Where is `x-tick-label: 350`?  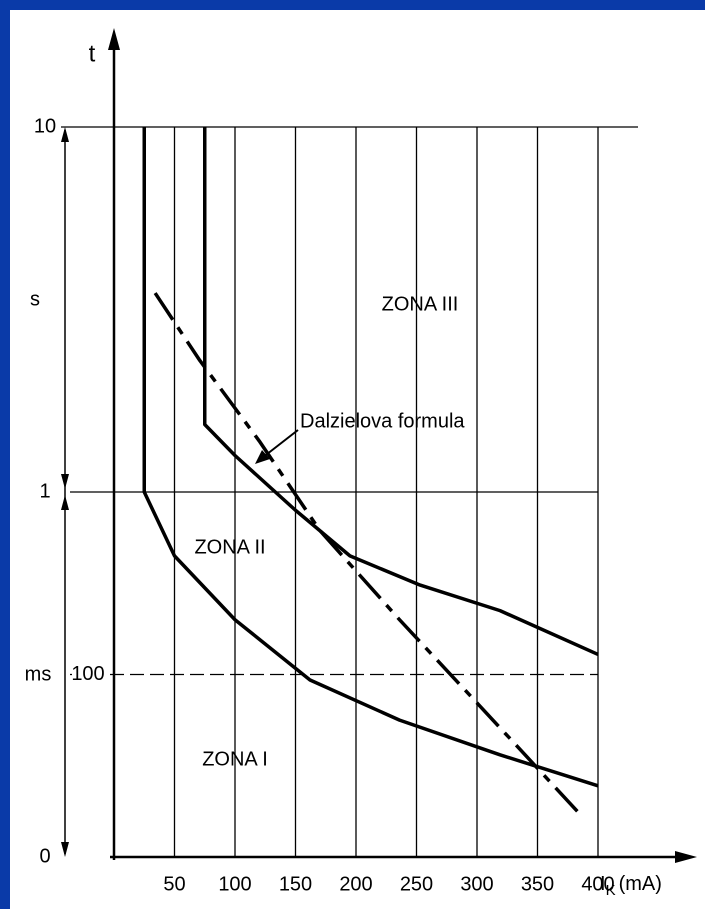
x-tick-label: 350 is located at coordinates (537, 884).